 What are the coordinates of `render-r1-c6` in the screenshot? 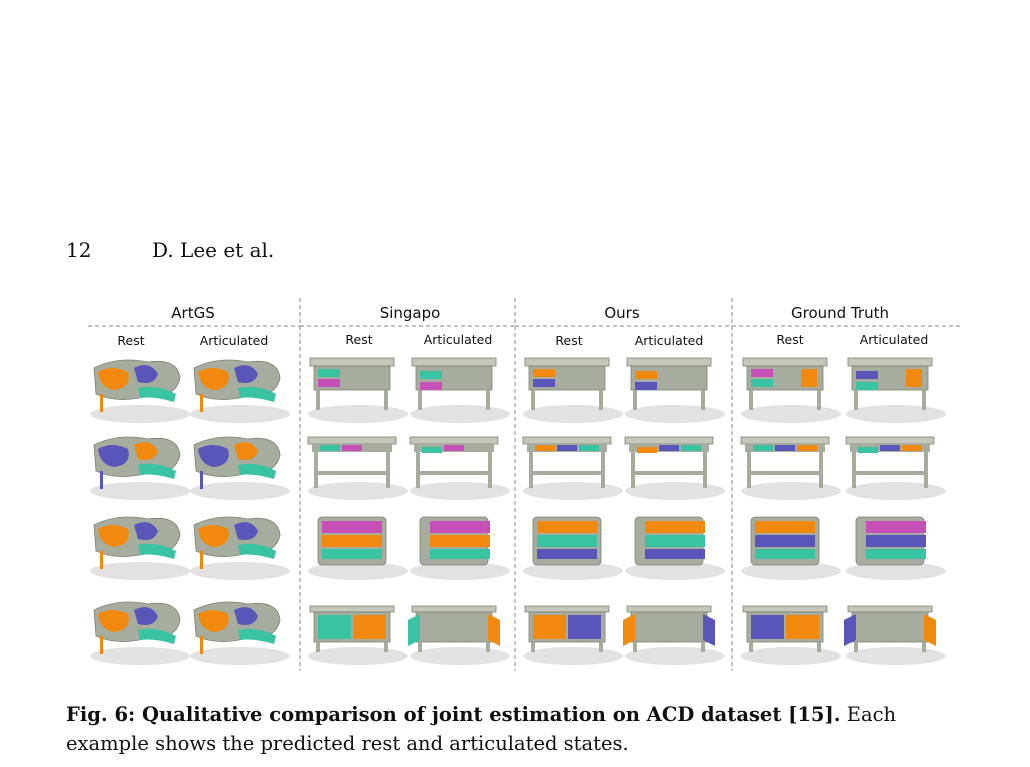 It's located at (675, 390).